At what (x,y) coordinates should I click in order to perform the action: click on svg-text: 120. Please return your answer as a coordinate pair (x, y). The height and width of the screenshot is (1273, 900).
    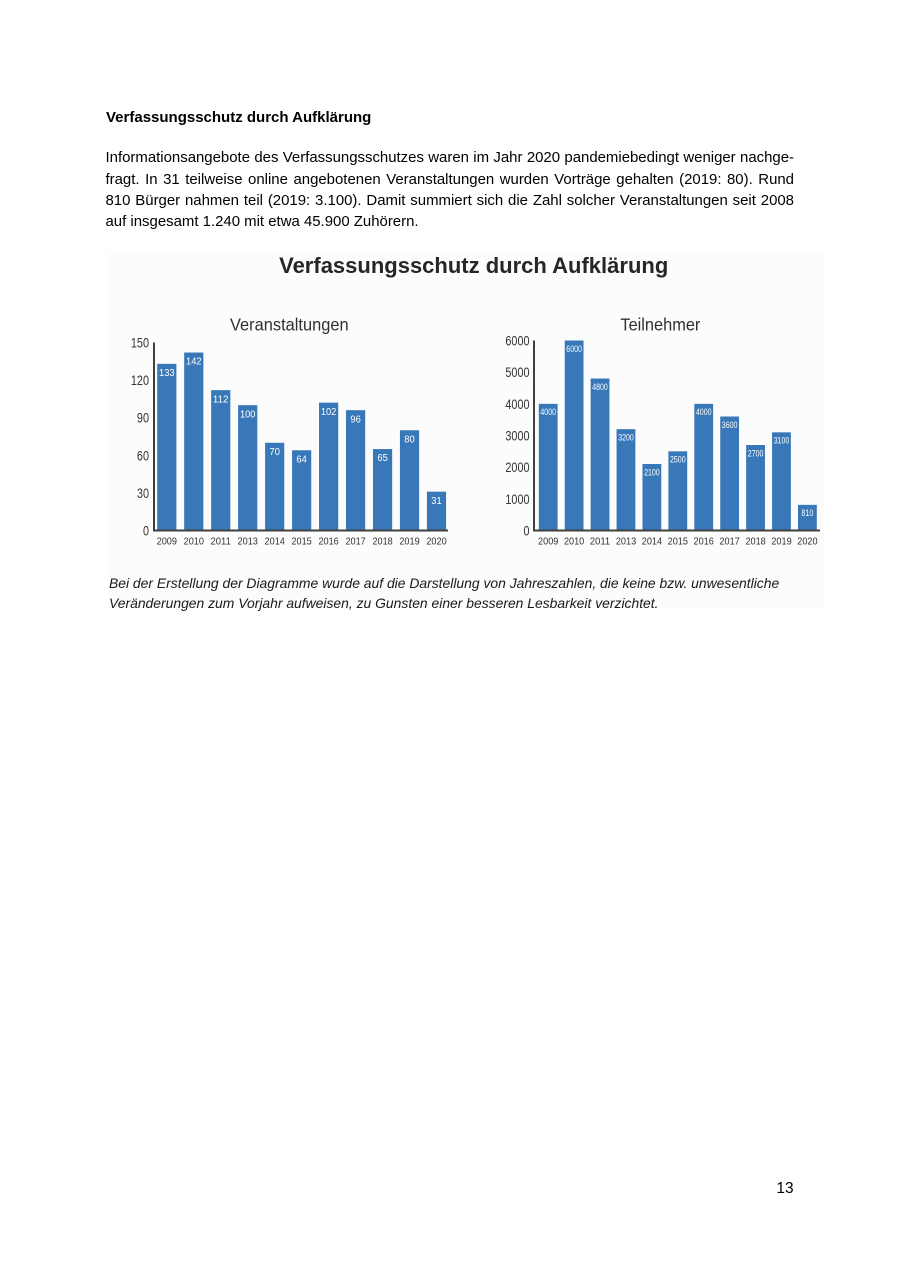
    Looking at the image, I should click on (140, 380).